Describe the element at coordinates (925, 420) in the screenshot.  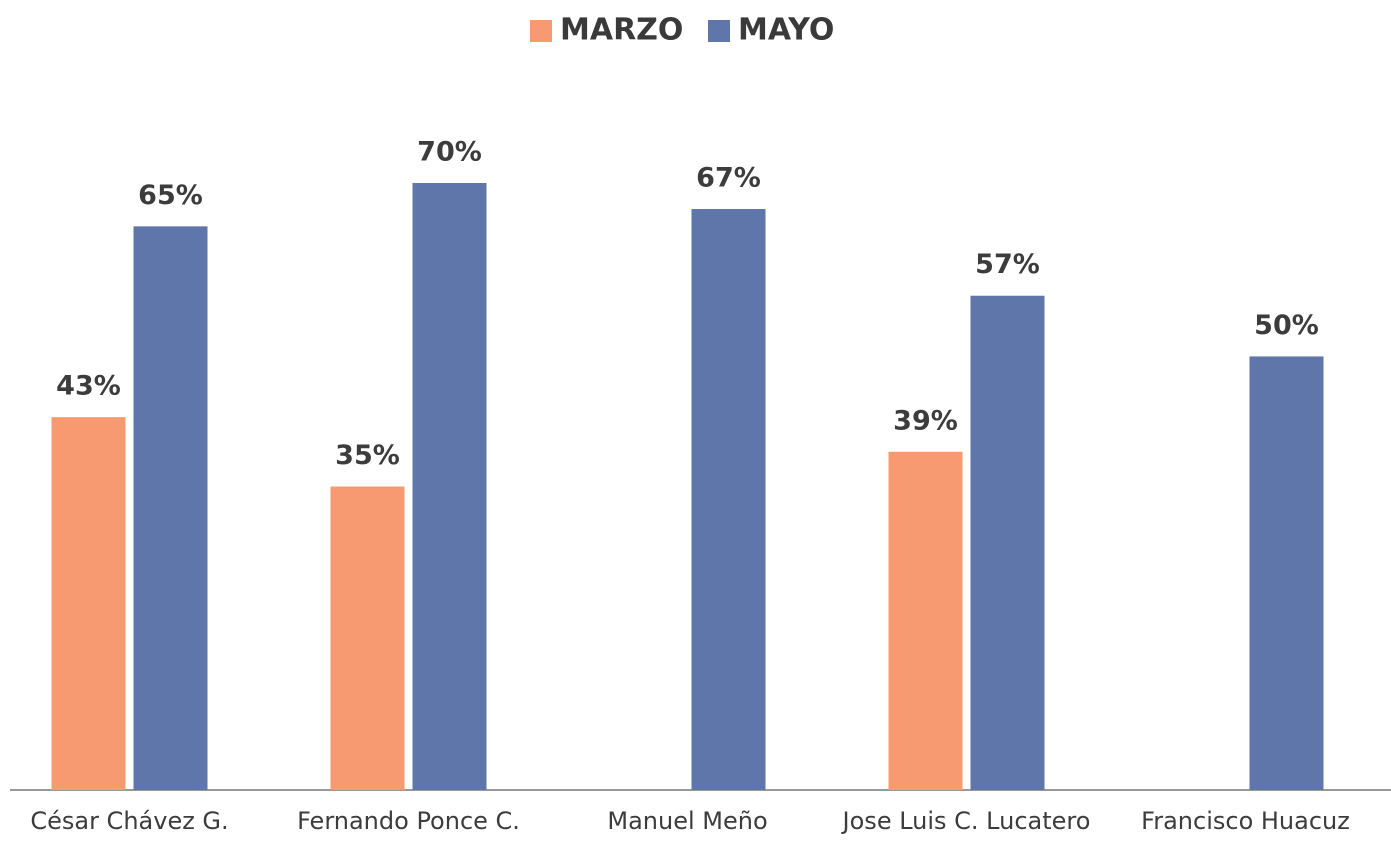
I see `value-label: 39%` at that location.